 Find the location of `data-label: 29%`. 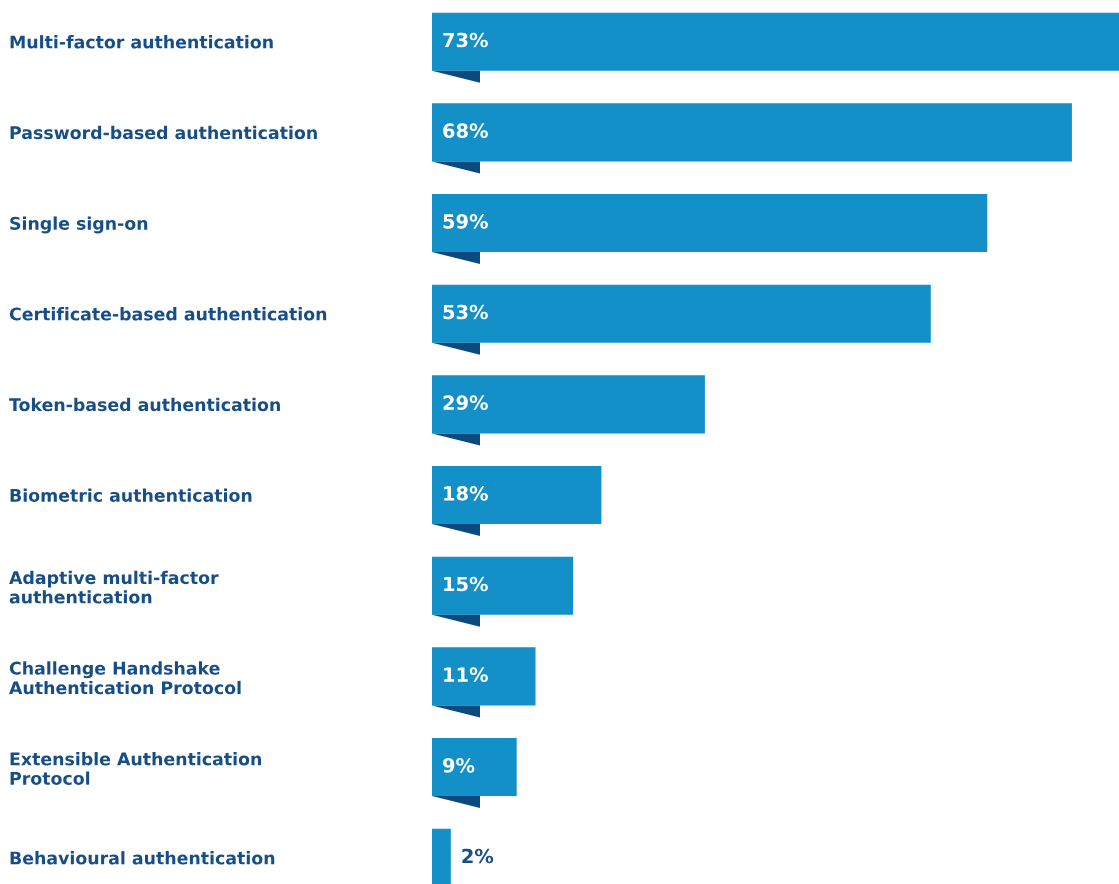

data-label: 29% is located at coordinates (465, 403).